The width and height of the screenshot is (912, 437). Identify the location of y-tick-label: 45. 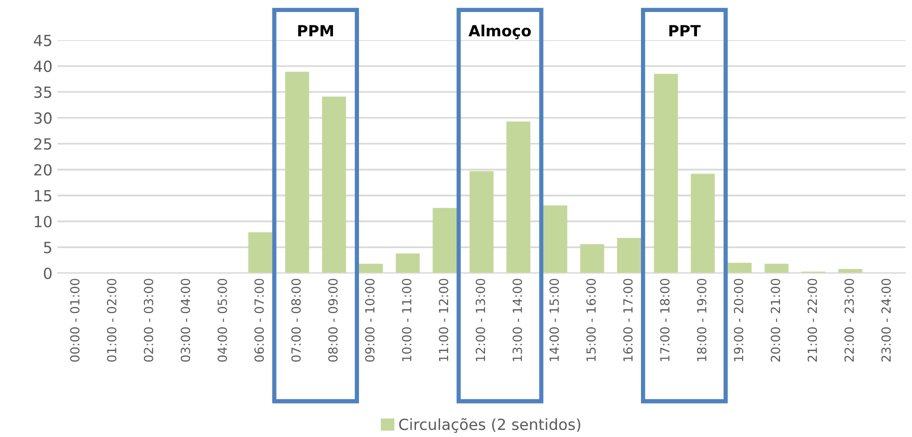
(43, 40).